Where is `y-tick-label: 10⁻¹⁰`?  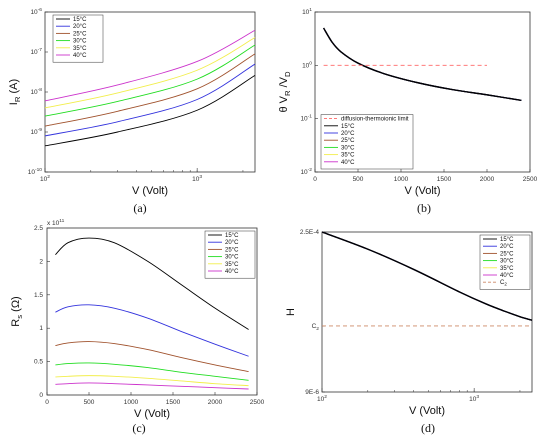 y-tick-label: 10⁻¹⁰ is located at coordinates (35, 171).